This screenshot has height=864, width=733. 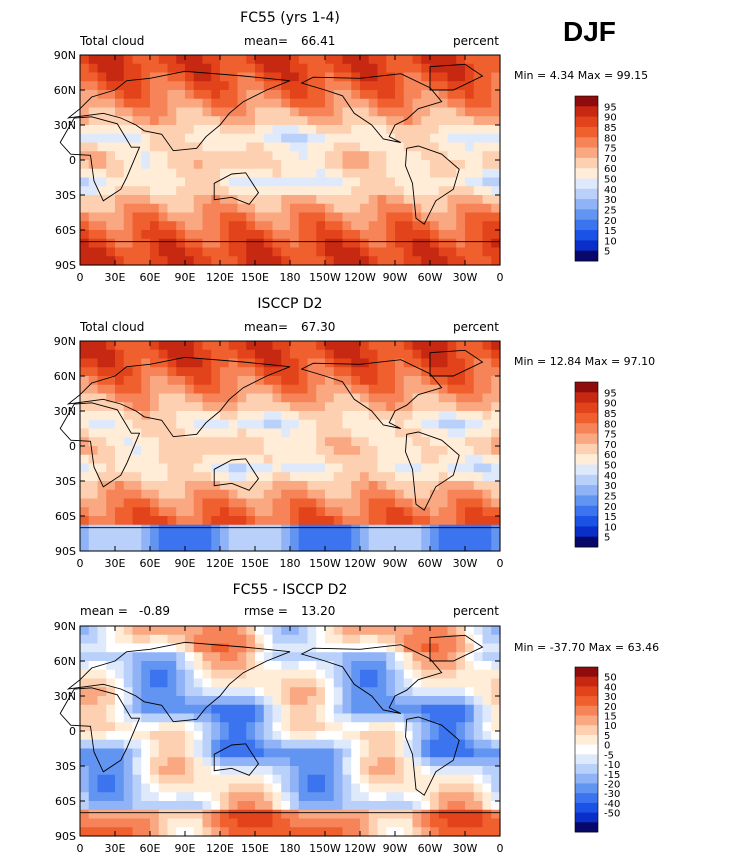 What do you see at coordinates (610, 159) in the screenshot?
I see `legend-label: 70` at bounding box center [610, 159].